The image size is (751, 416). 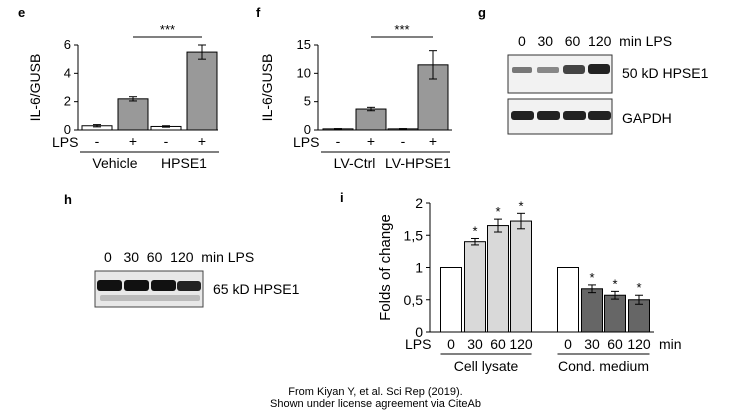 I want to click on group-label: Vehicle, so click(x=114, y=163).